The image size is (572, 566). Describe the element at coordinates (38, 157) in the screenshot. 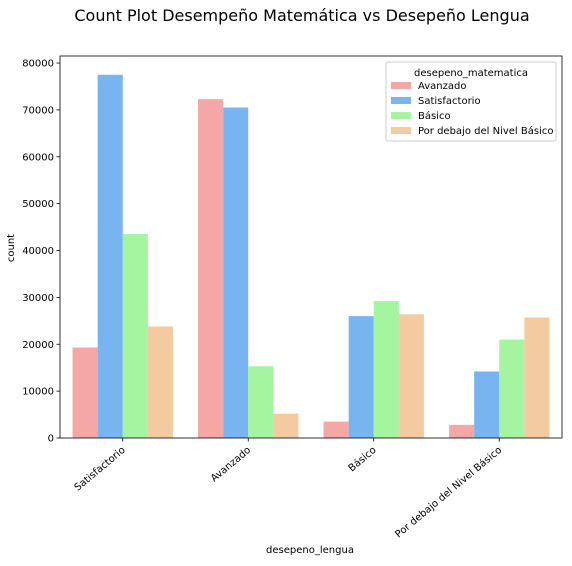

I see `y-tick-label: 60000` at that location.